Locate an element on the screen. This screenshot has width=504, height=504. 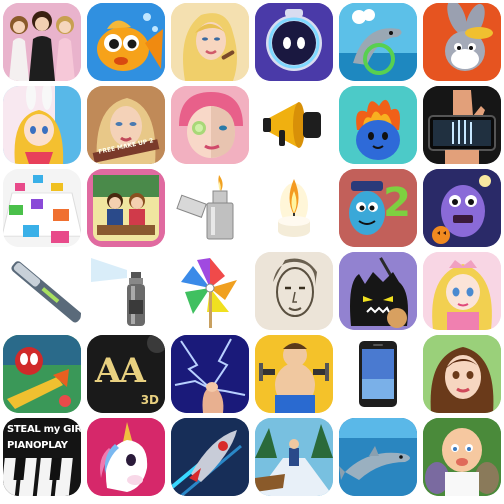
runner-icon is located at coordinates (294, 457).